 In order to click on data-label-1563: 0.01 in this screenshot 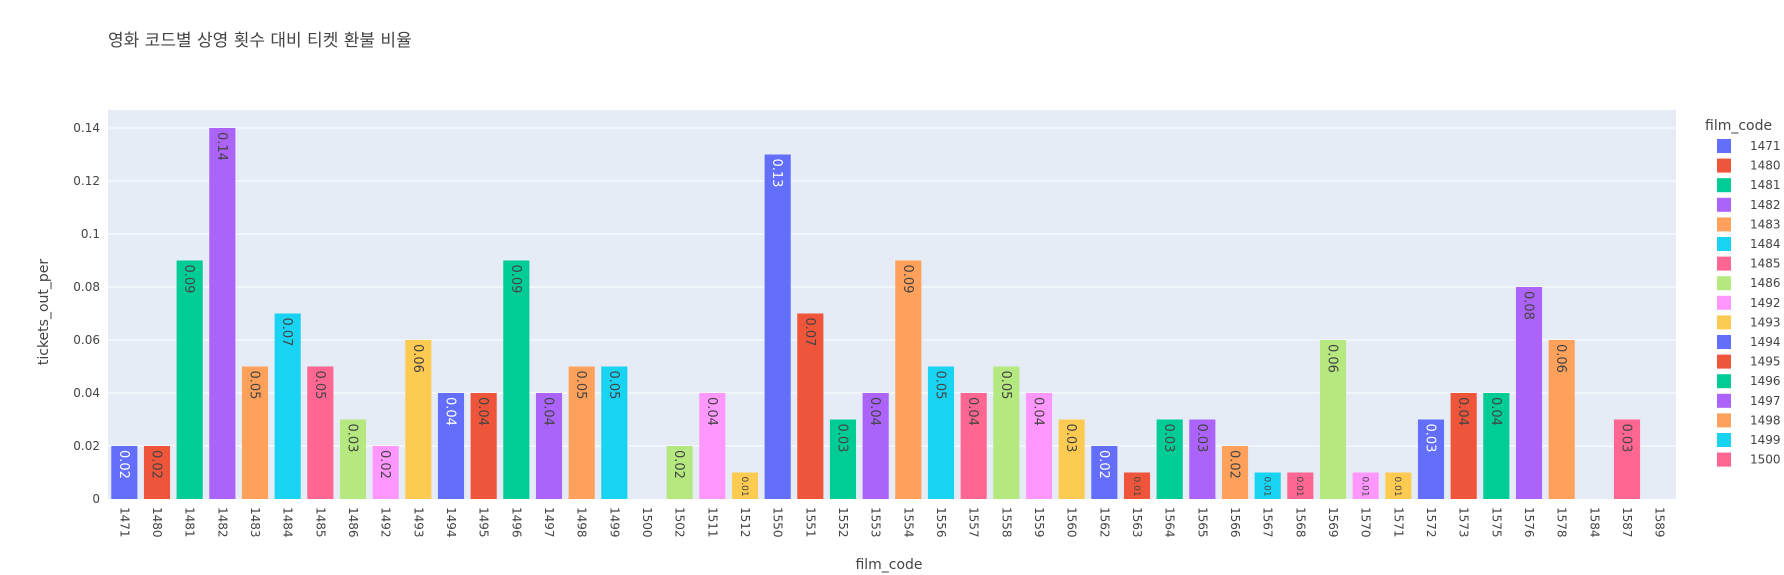, I will do `click(1136, 487)`.